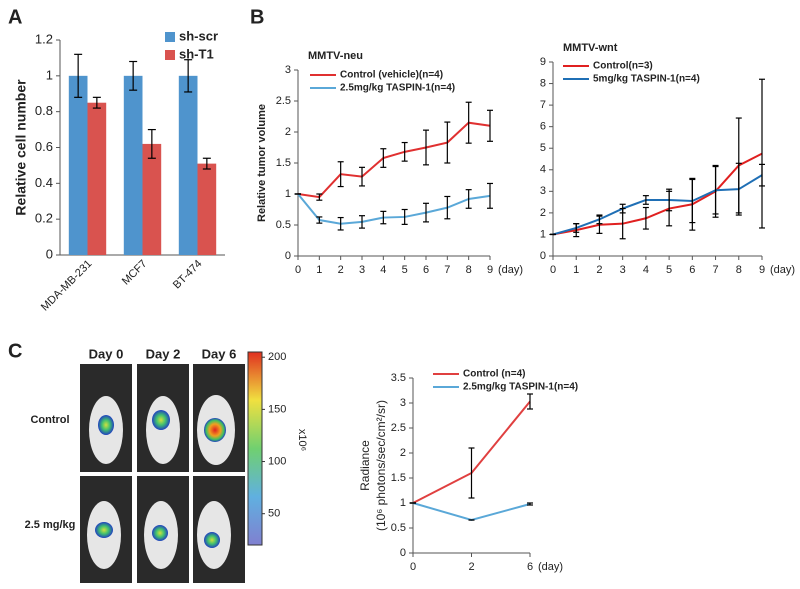 This screenshot has height=589, width=800. I want to click on panel-letter: C, so click(15, 351).